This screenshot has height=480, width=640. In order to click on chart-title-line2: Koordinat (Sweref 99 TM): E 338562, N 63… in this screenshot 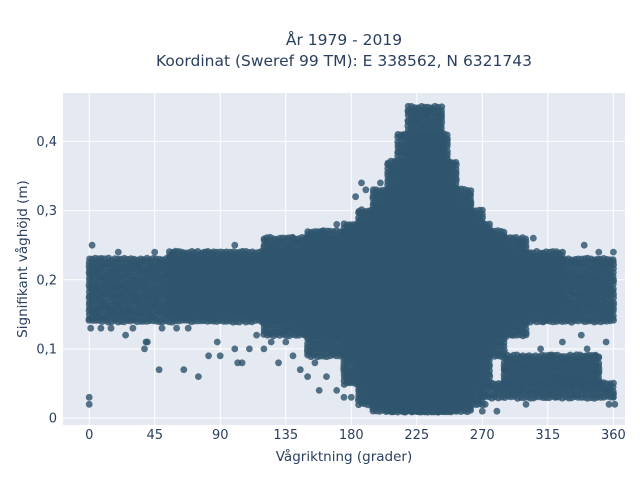, I will do `click(344, 61)`.